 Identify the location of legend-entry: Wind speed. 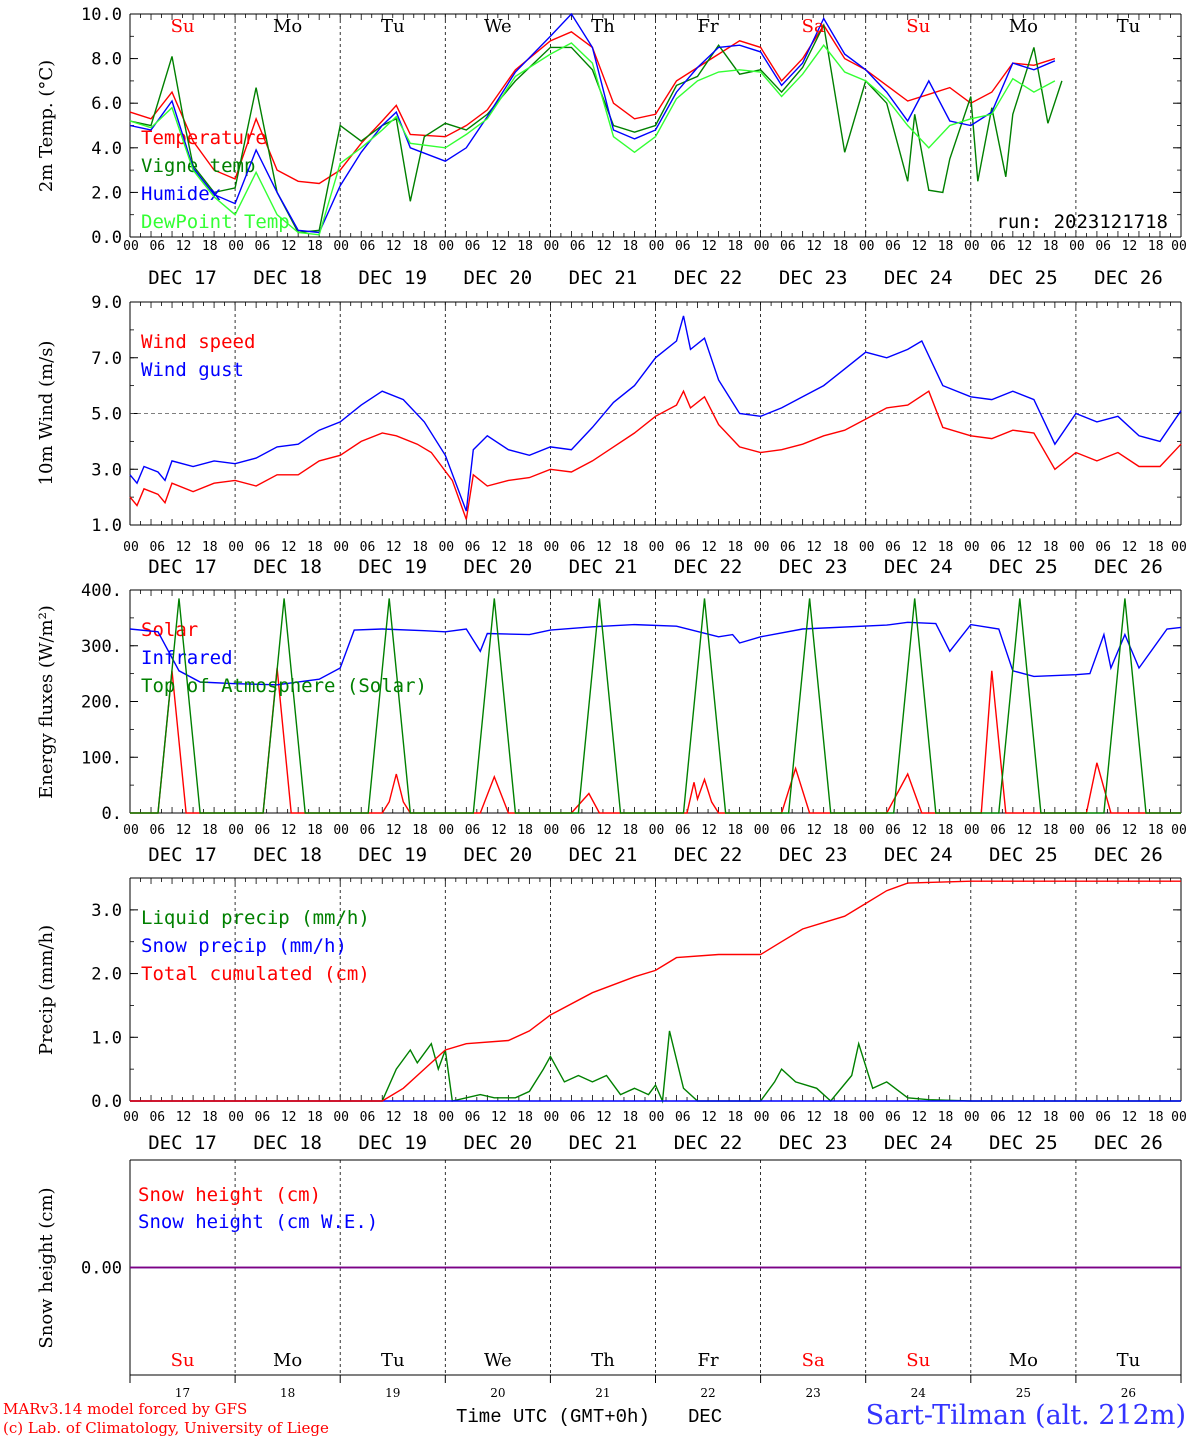
(198, 342).